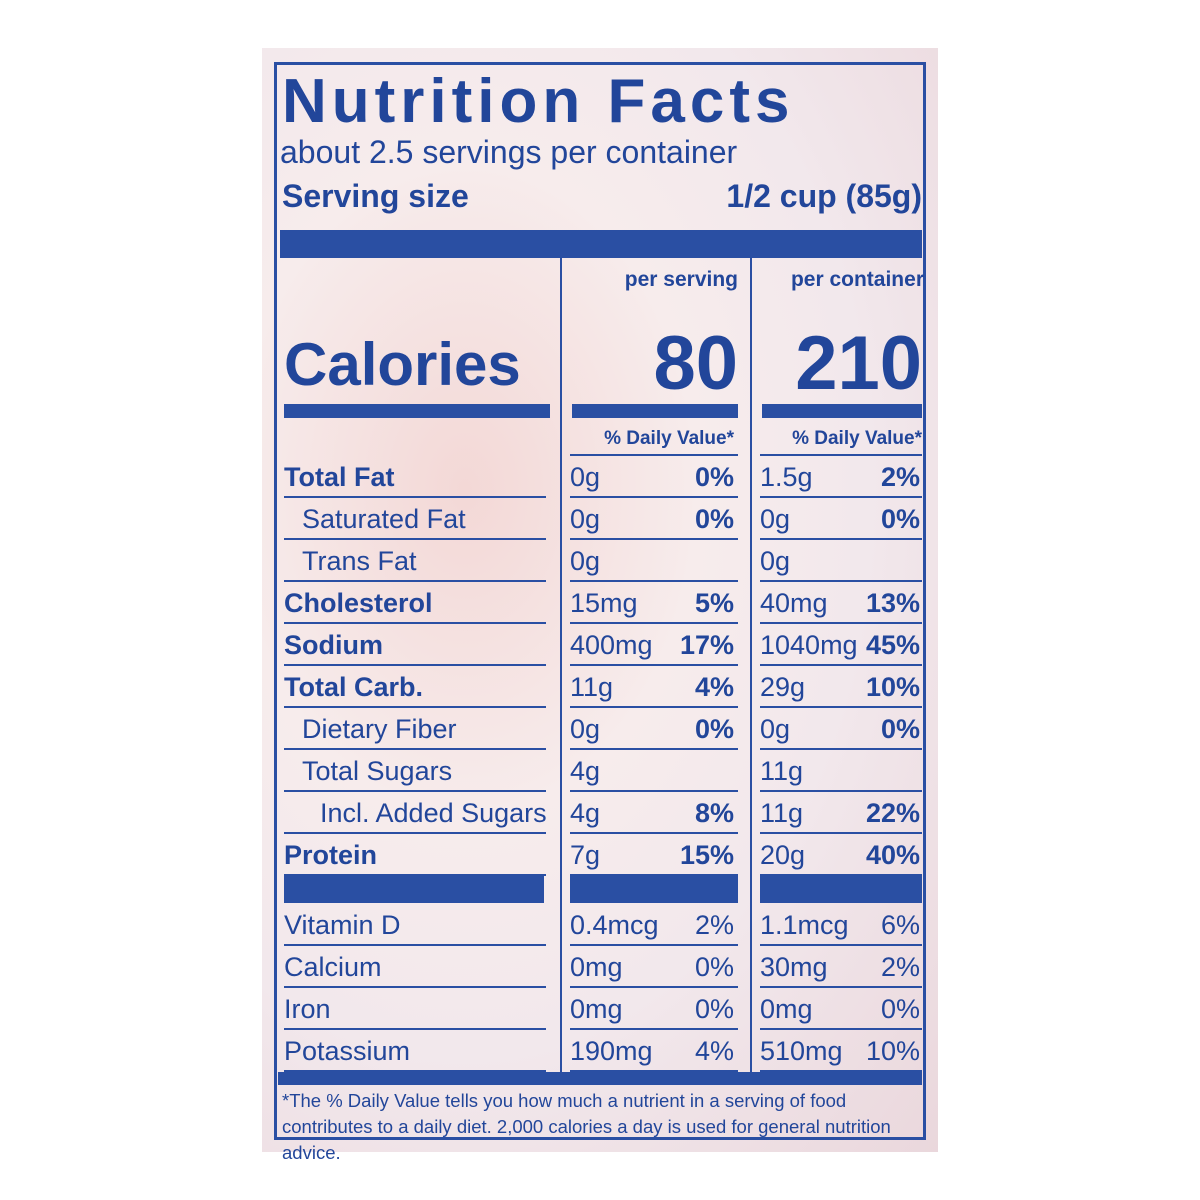 This screenshot has height=1200, width=1200. I want to click on amount-per-serving: 0mg, so click(596, 967).